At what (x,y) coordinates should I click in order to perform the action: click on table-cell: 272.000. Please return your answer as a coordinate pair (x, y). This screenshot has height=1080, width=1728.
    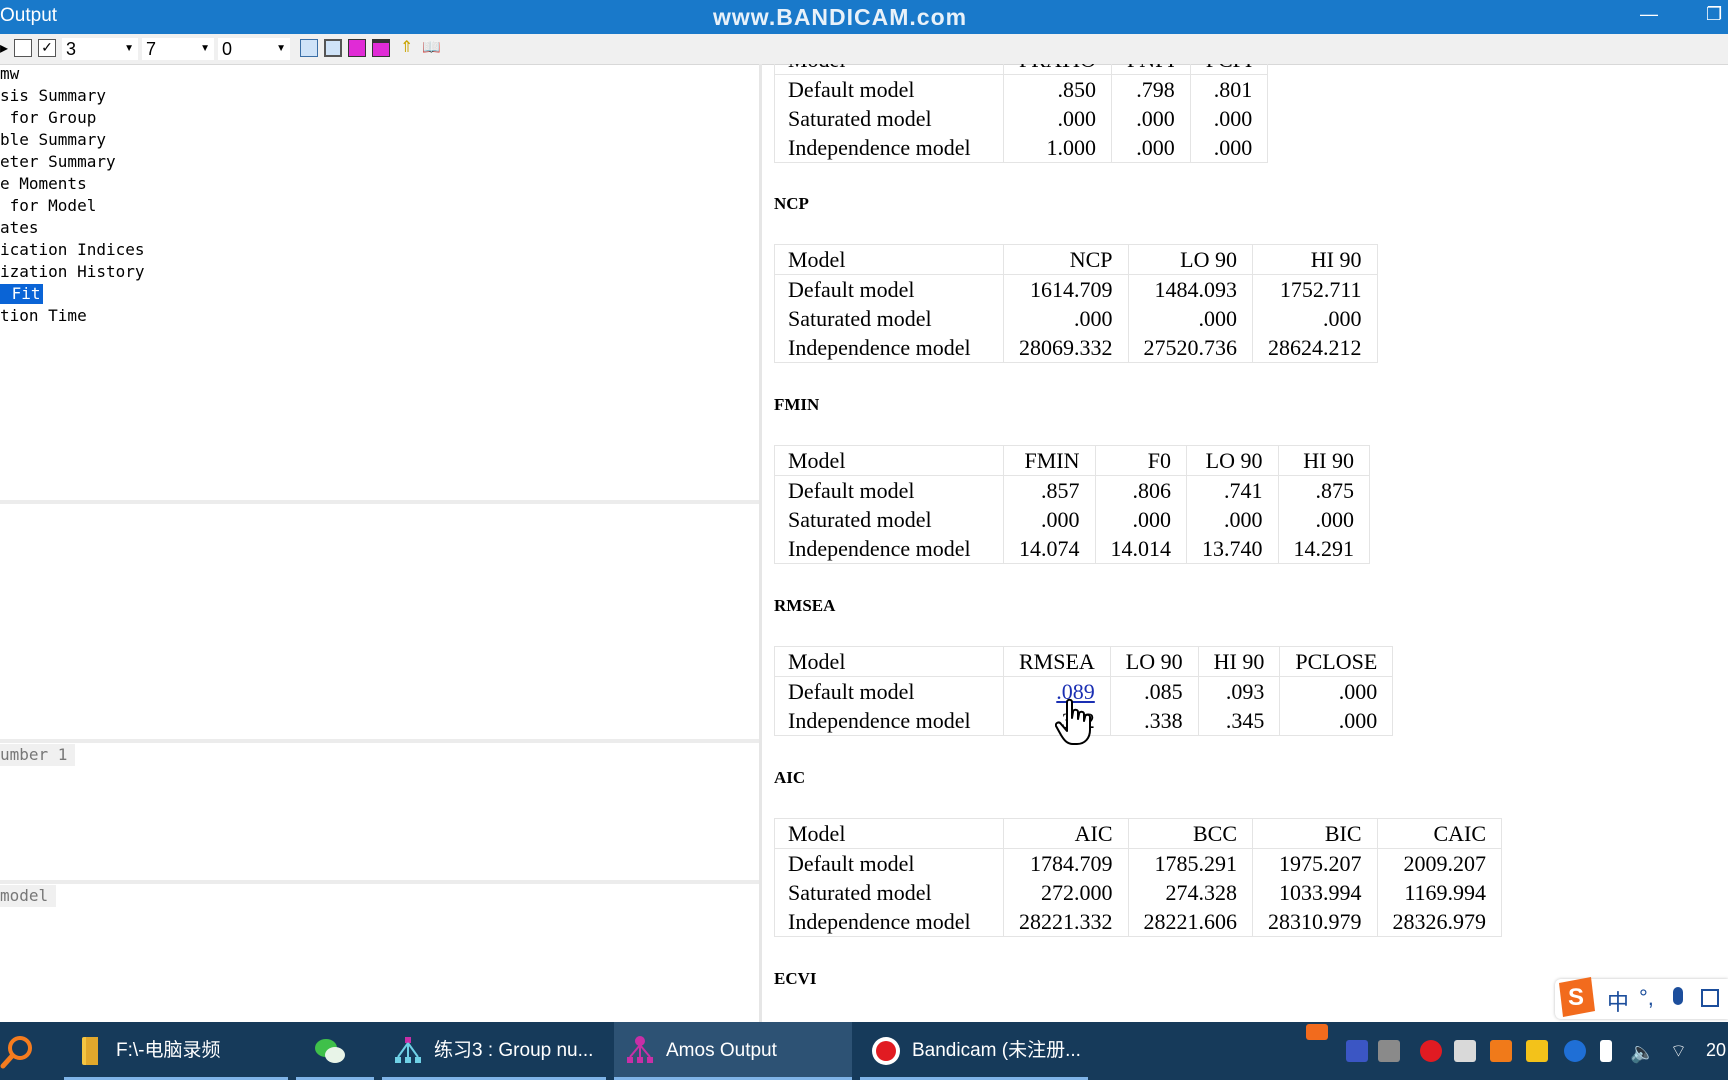
    Looking at the image, I should click on (1066, 892).